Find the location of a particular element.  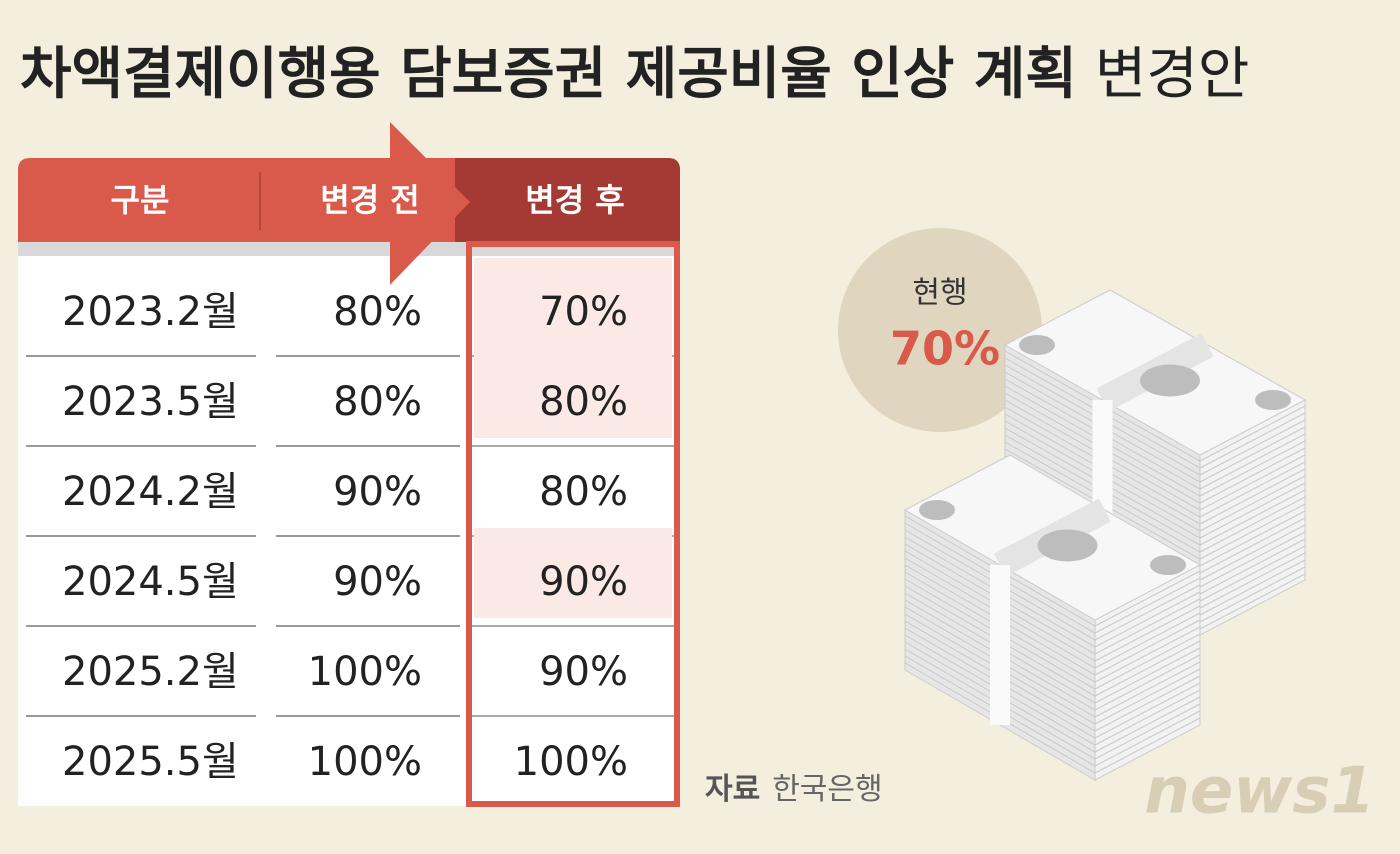

date-cell: 2025.2월 is located at coordinates (150, 672).